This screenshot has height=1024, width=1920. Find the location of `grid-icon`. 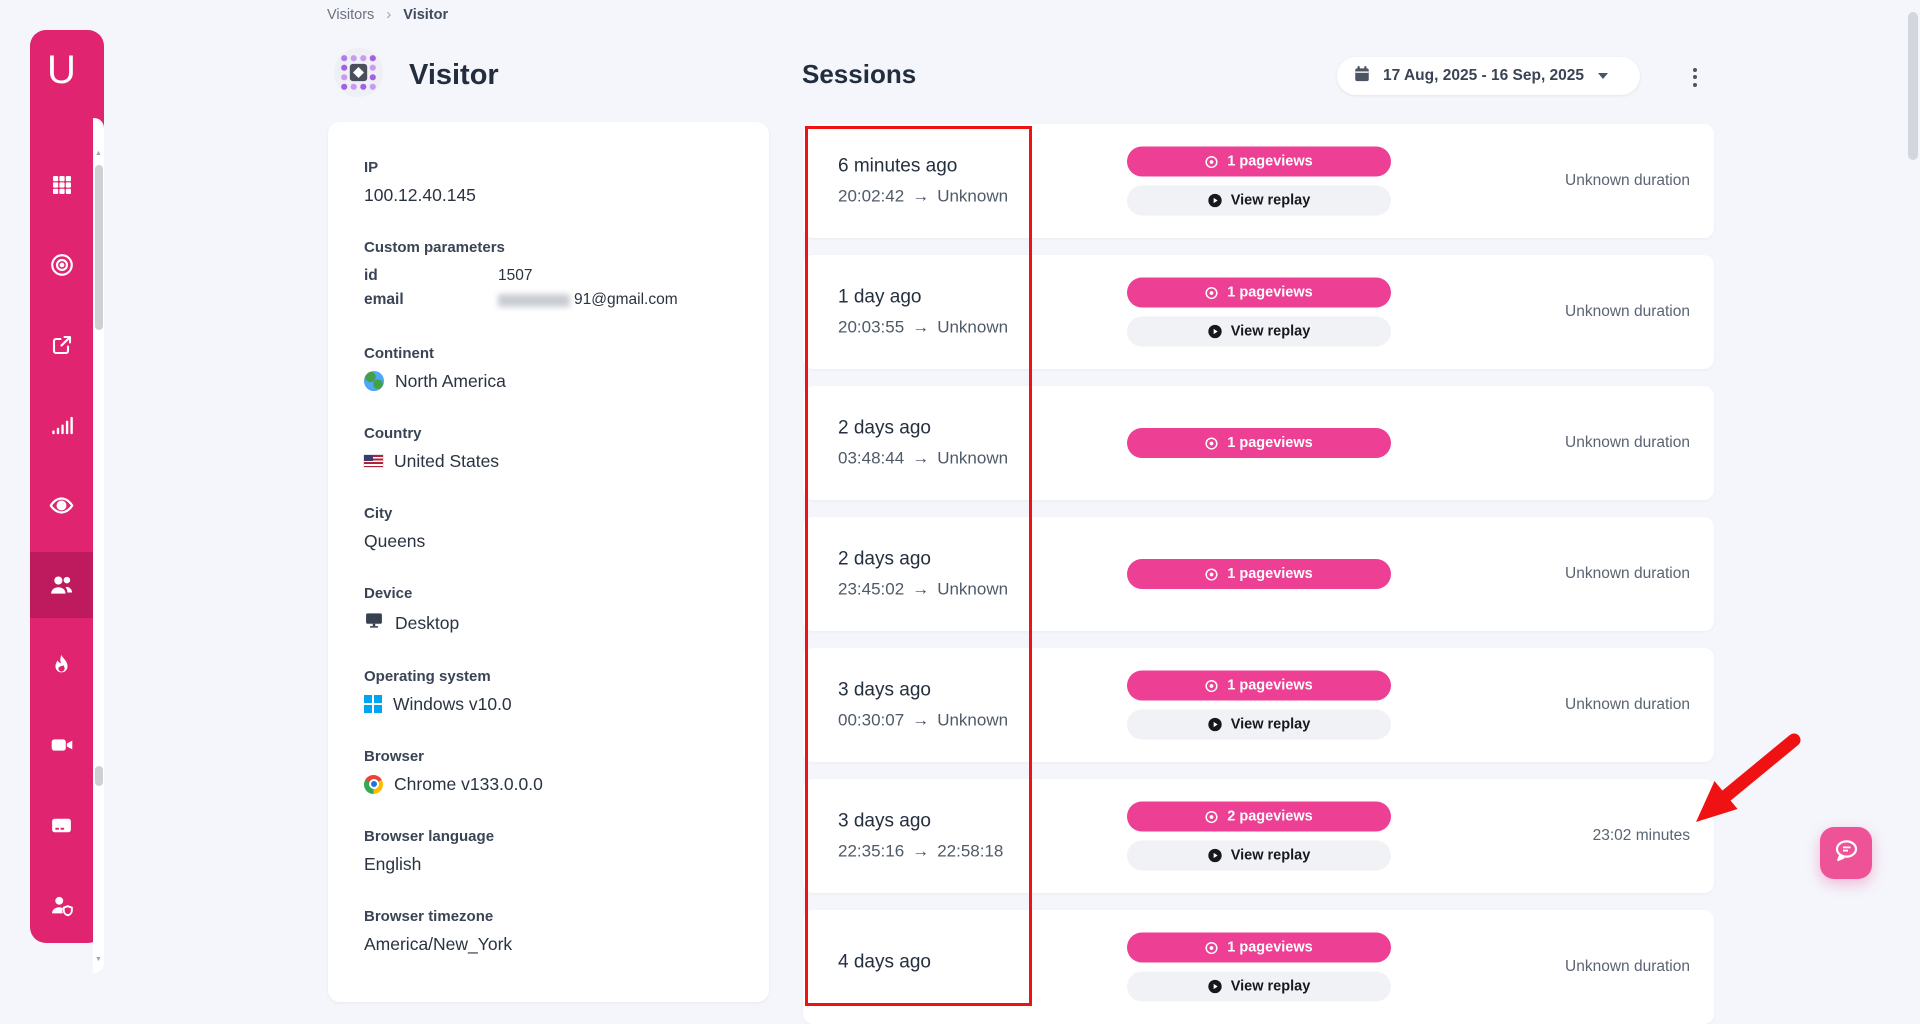

grid-icon is located at coordinates (62, 185).